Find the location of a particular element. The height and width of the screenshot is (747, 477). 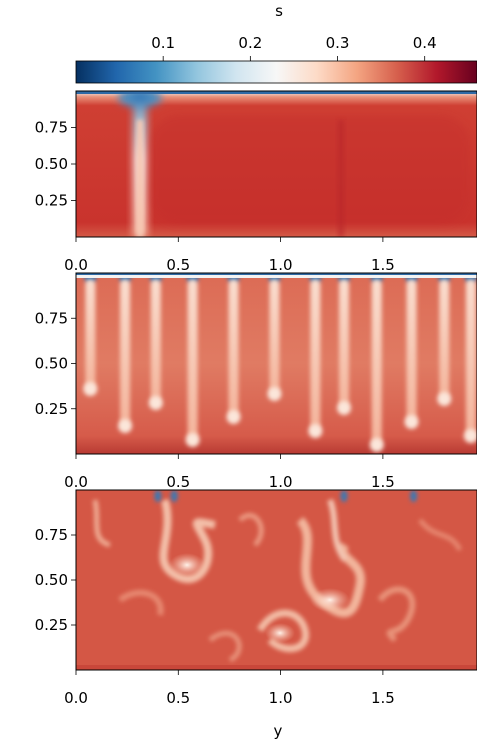

colorbar-label: s is located at coordinates (279, 11).